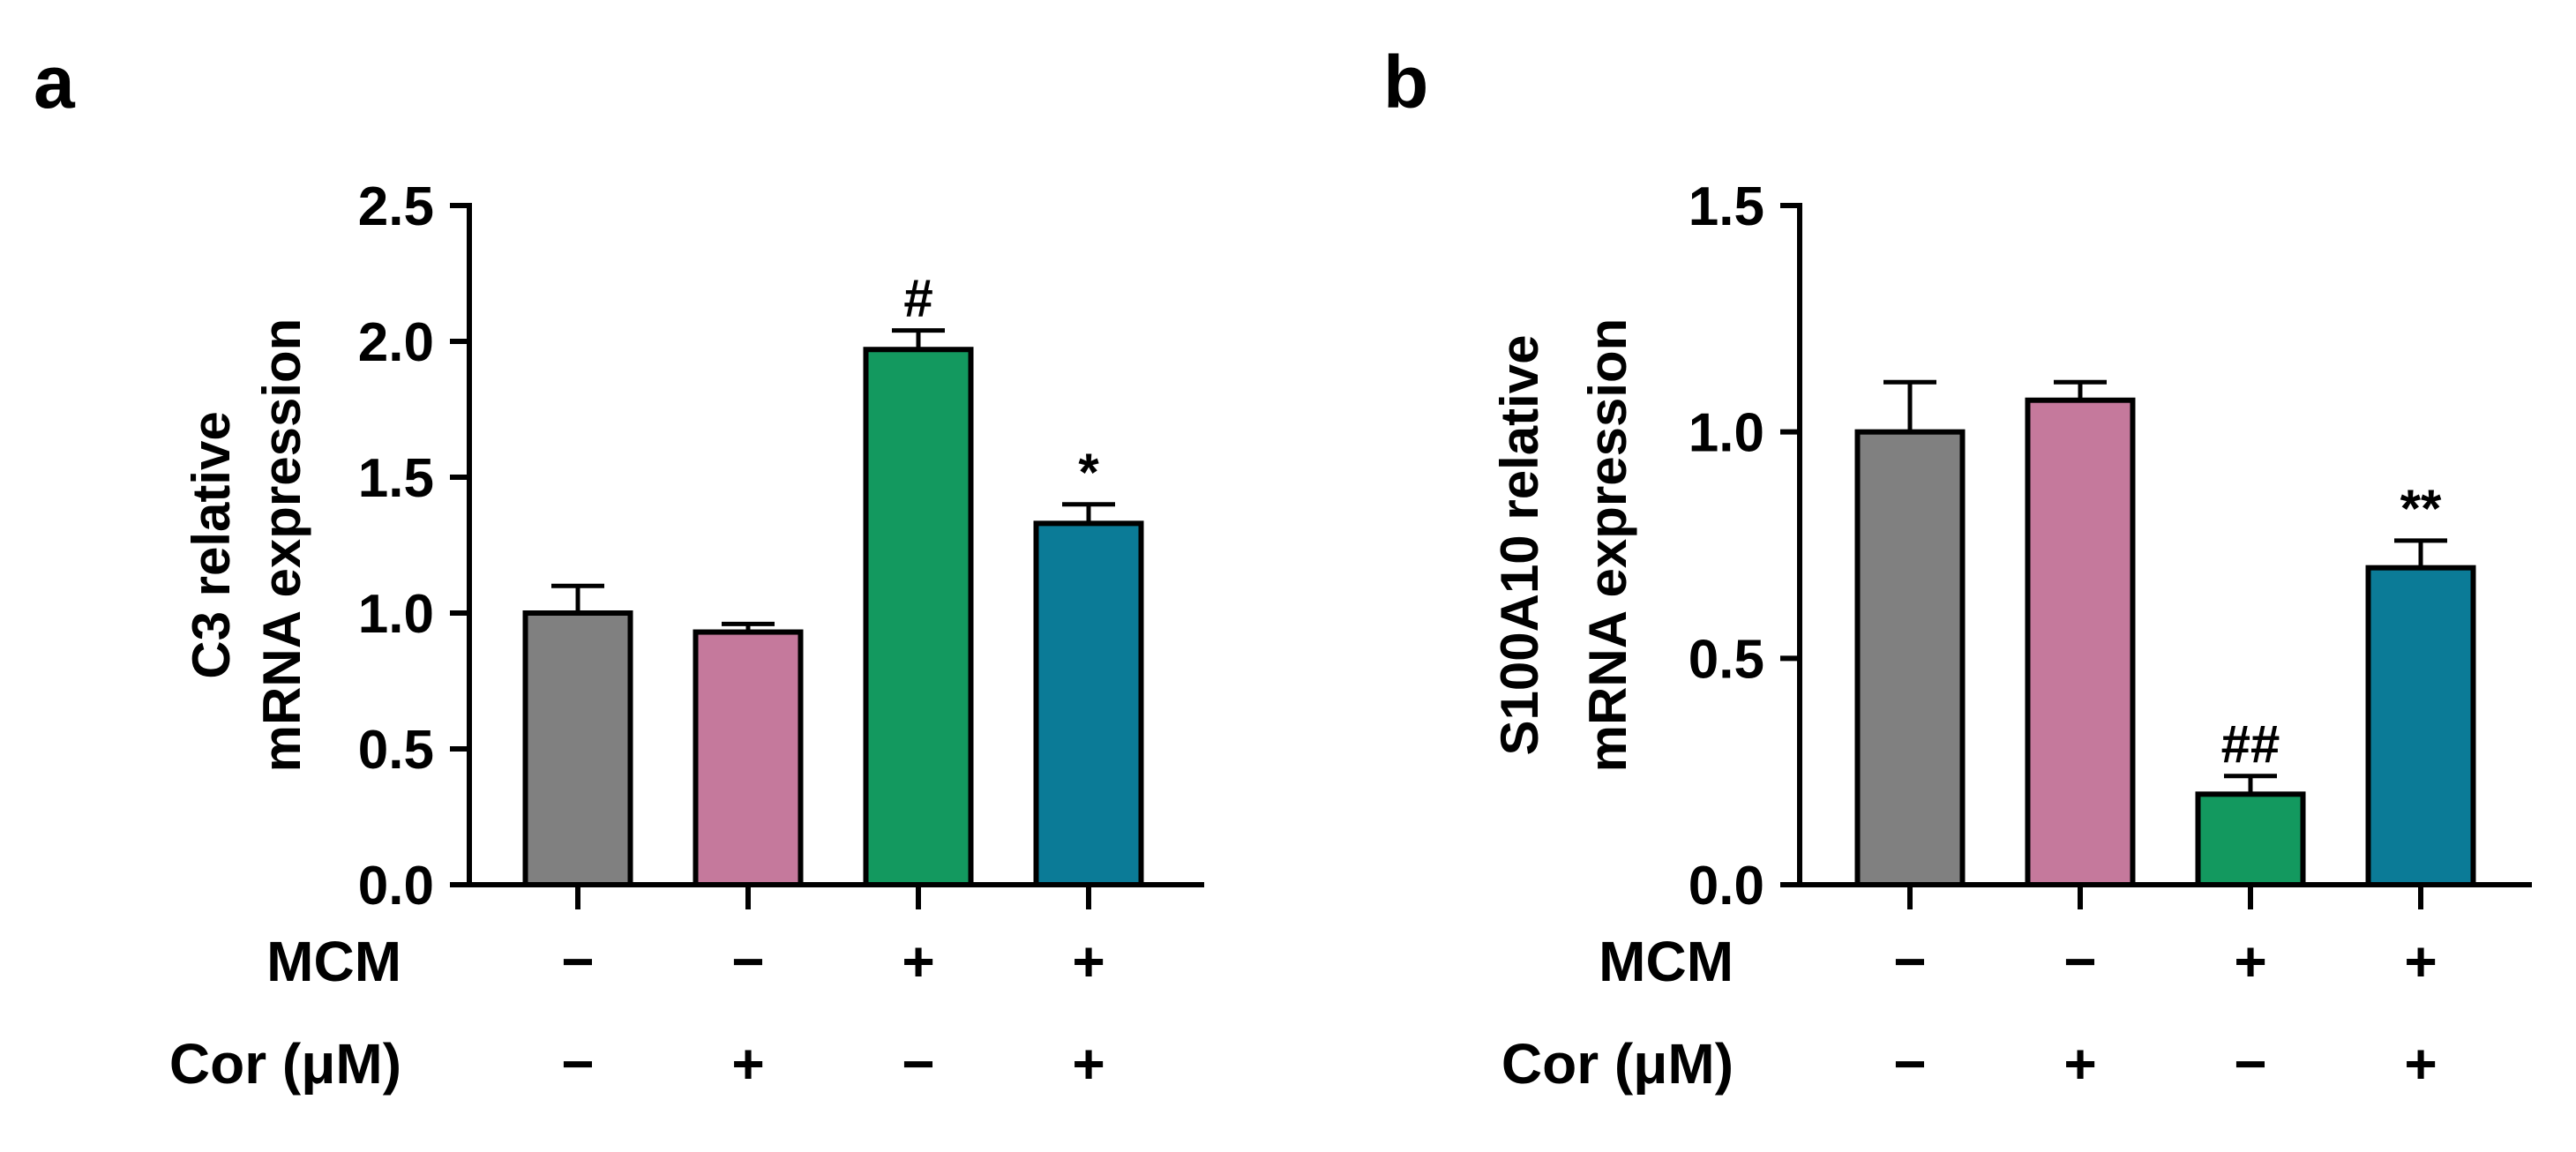  Describe the element at coordinates (2421, 508) in the screenshot. I see `significance-annotation: **` at that location.